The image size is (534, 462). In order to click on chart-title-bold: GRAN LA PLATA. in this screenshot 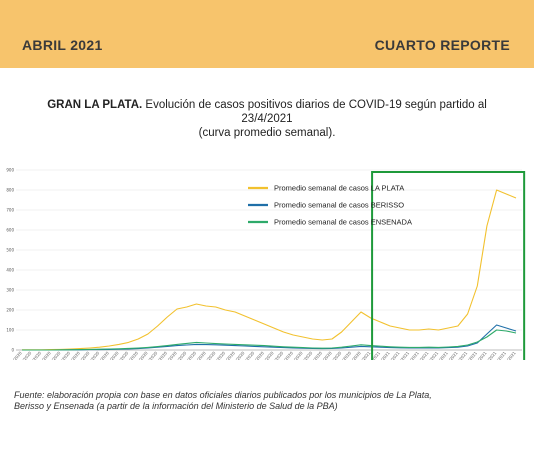, I will do `click(95, 105)`.